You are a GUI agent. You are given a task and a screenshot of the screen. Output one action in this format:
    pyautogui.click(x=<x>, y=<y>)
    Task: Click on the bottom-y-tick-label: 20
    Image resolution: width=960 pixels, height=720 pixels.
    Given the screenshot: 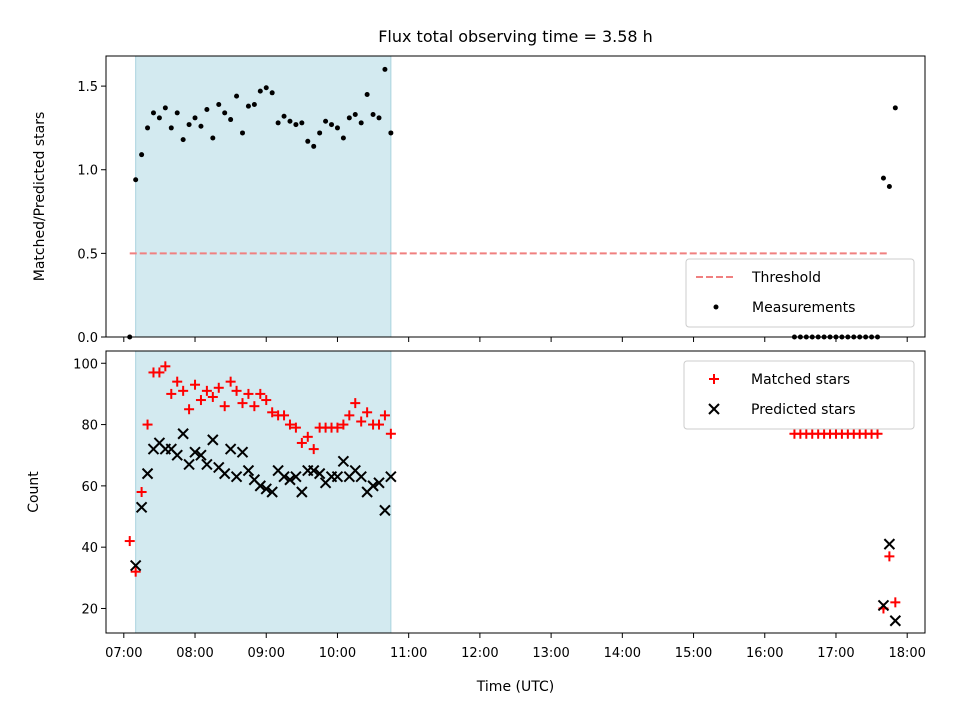 What is the action you would take?
    pyautogui.click(x=89, y=609)
    